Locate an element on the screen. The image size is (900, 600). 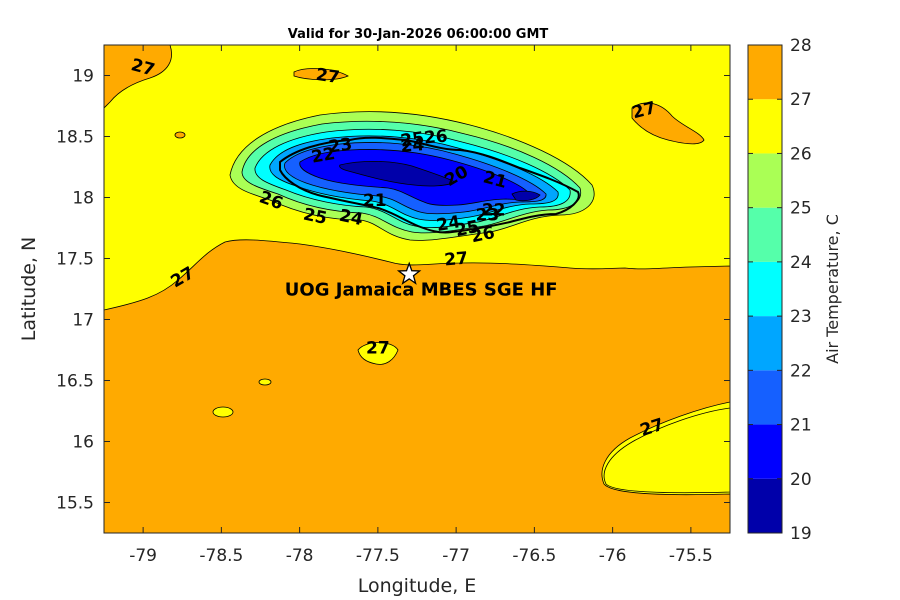
y-tick-label: 19 is located at coordinates (83, 77).